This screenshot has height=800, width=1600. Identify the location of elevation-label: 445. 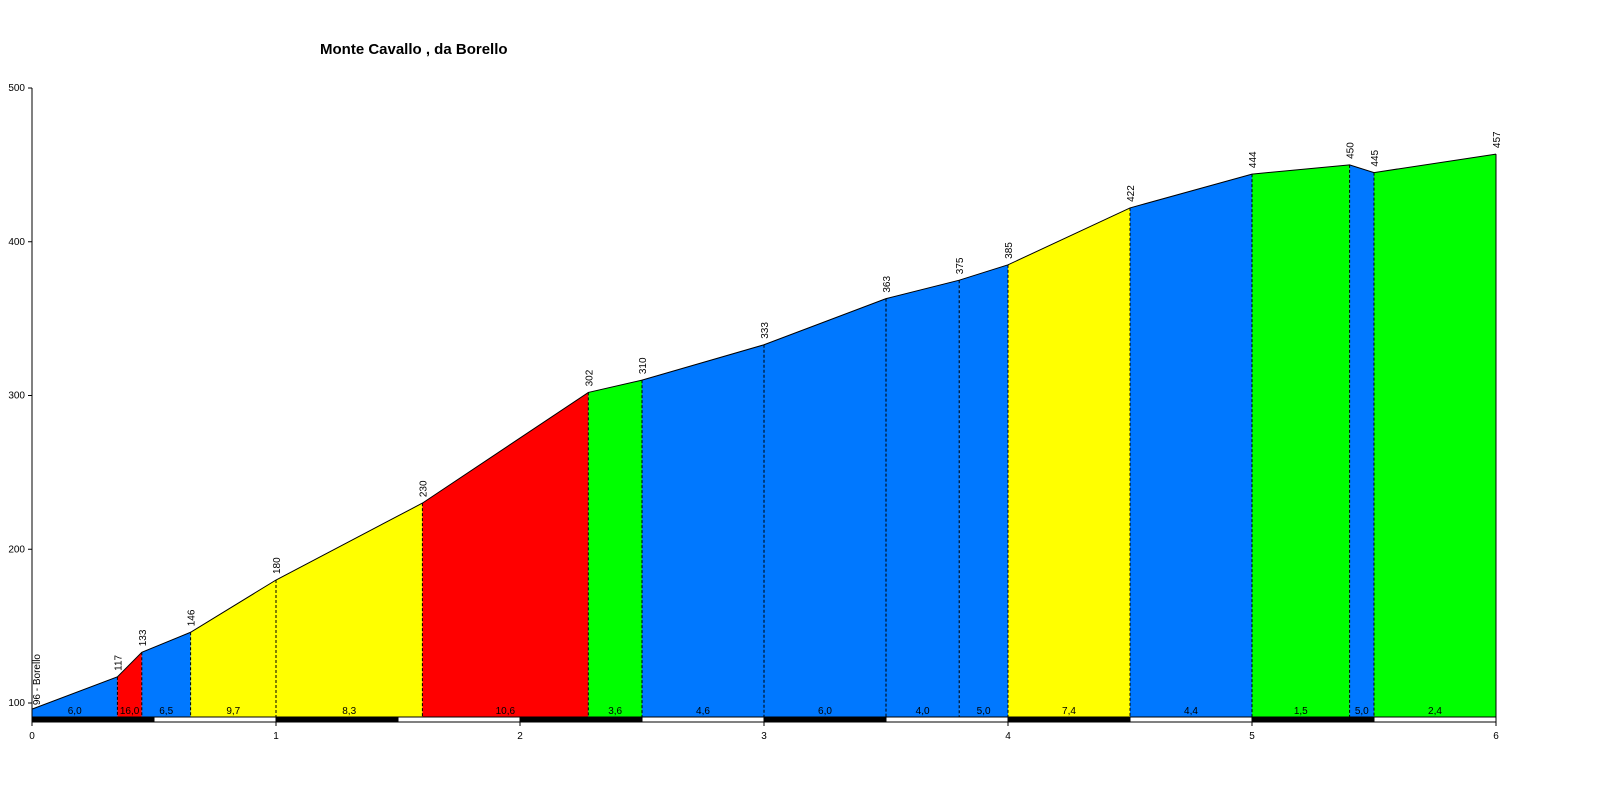
(1375, 157).